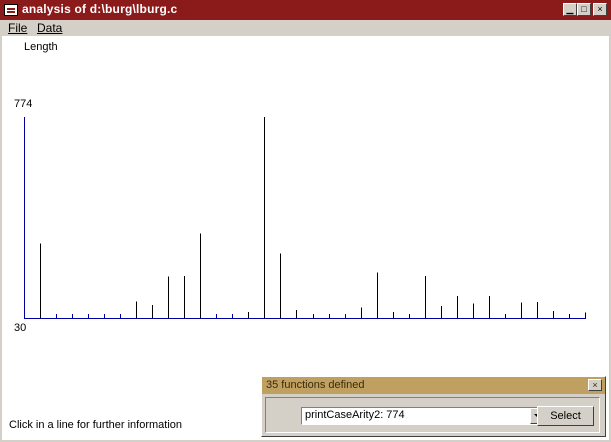 The image size is (611, 442). I want to click on window-controls: ▁ □ ×, so click(585, 9).